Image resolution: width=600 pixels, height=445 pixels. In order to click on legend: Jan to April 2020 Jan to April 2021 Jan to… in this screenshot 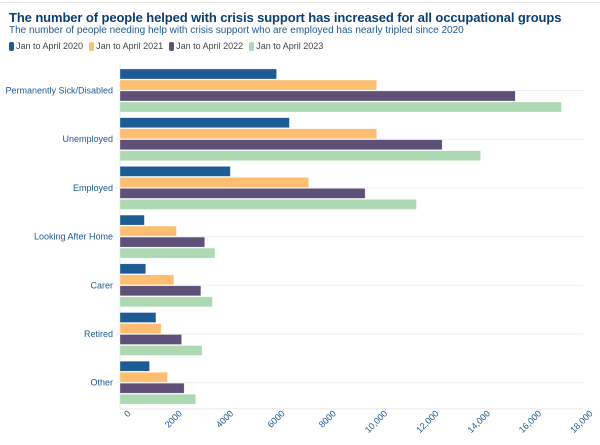, I will do `click(169, 46)`.